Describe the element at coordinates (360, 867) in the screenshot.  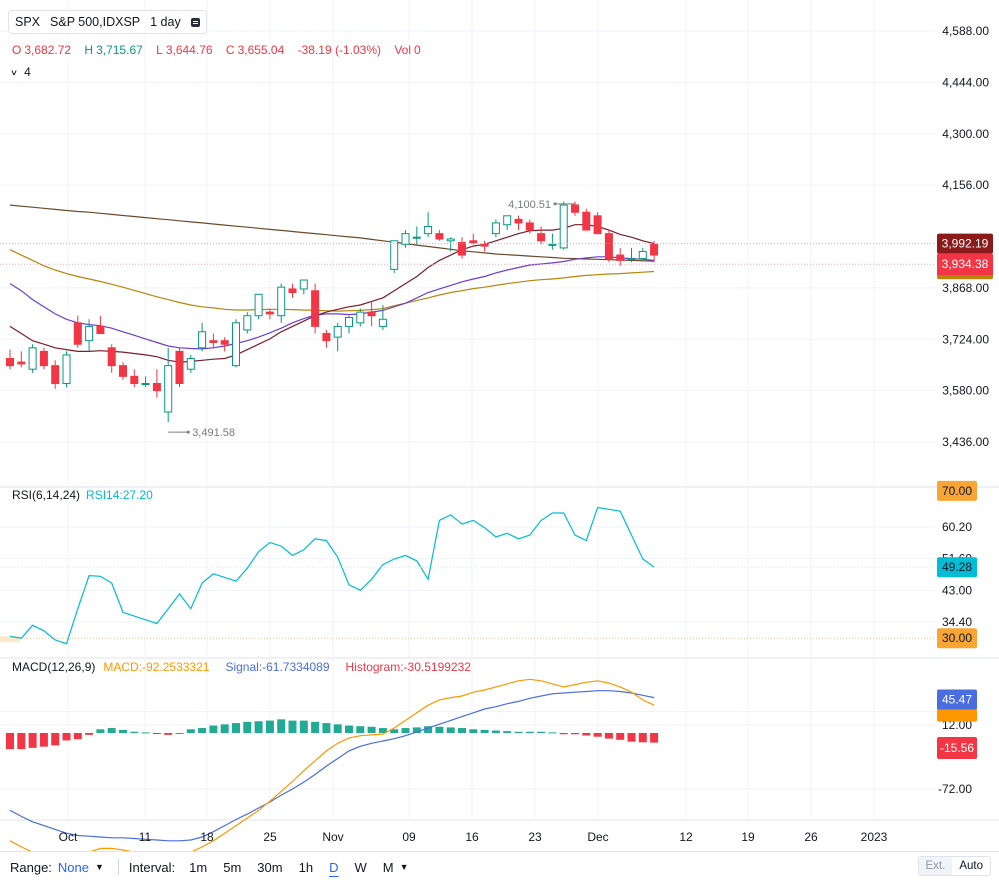
I see `interval-w: W` at that location.